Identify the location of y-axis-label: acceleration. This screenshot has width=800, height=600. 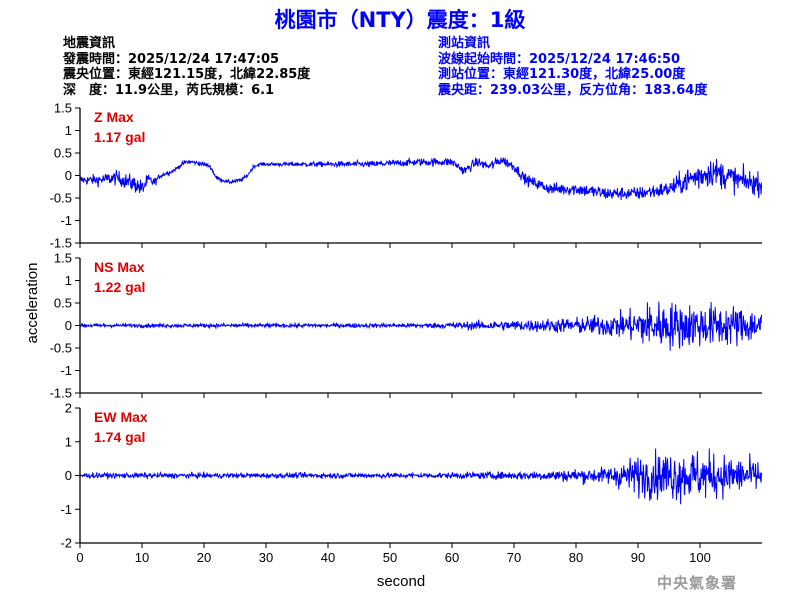
(32, 303).